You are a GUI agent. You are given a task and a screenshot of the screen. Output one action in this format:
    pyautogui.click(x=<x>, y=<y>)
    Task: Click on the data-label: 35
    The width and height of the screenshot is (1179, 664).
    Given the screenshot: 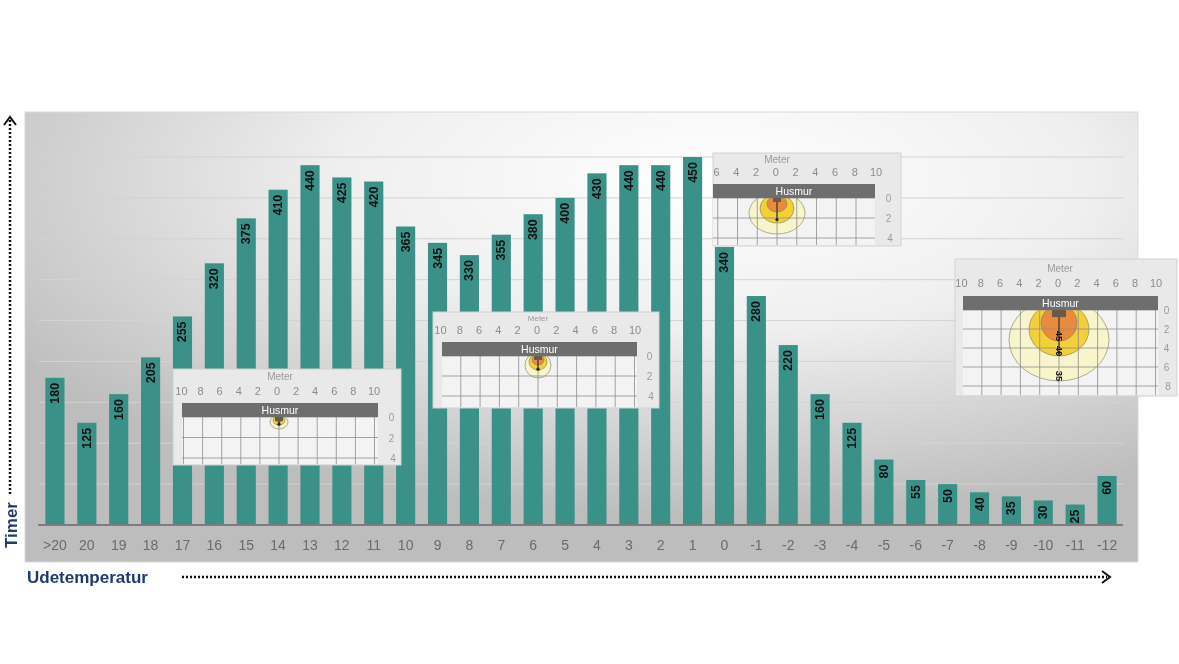 What is the action you would take?
    pyautogui.click(x=1011, y=508)
    